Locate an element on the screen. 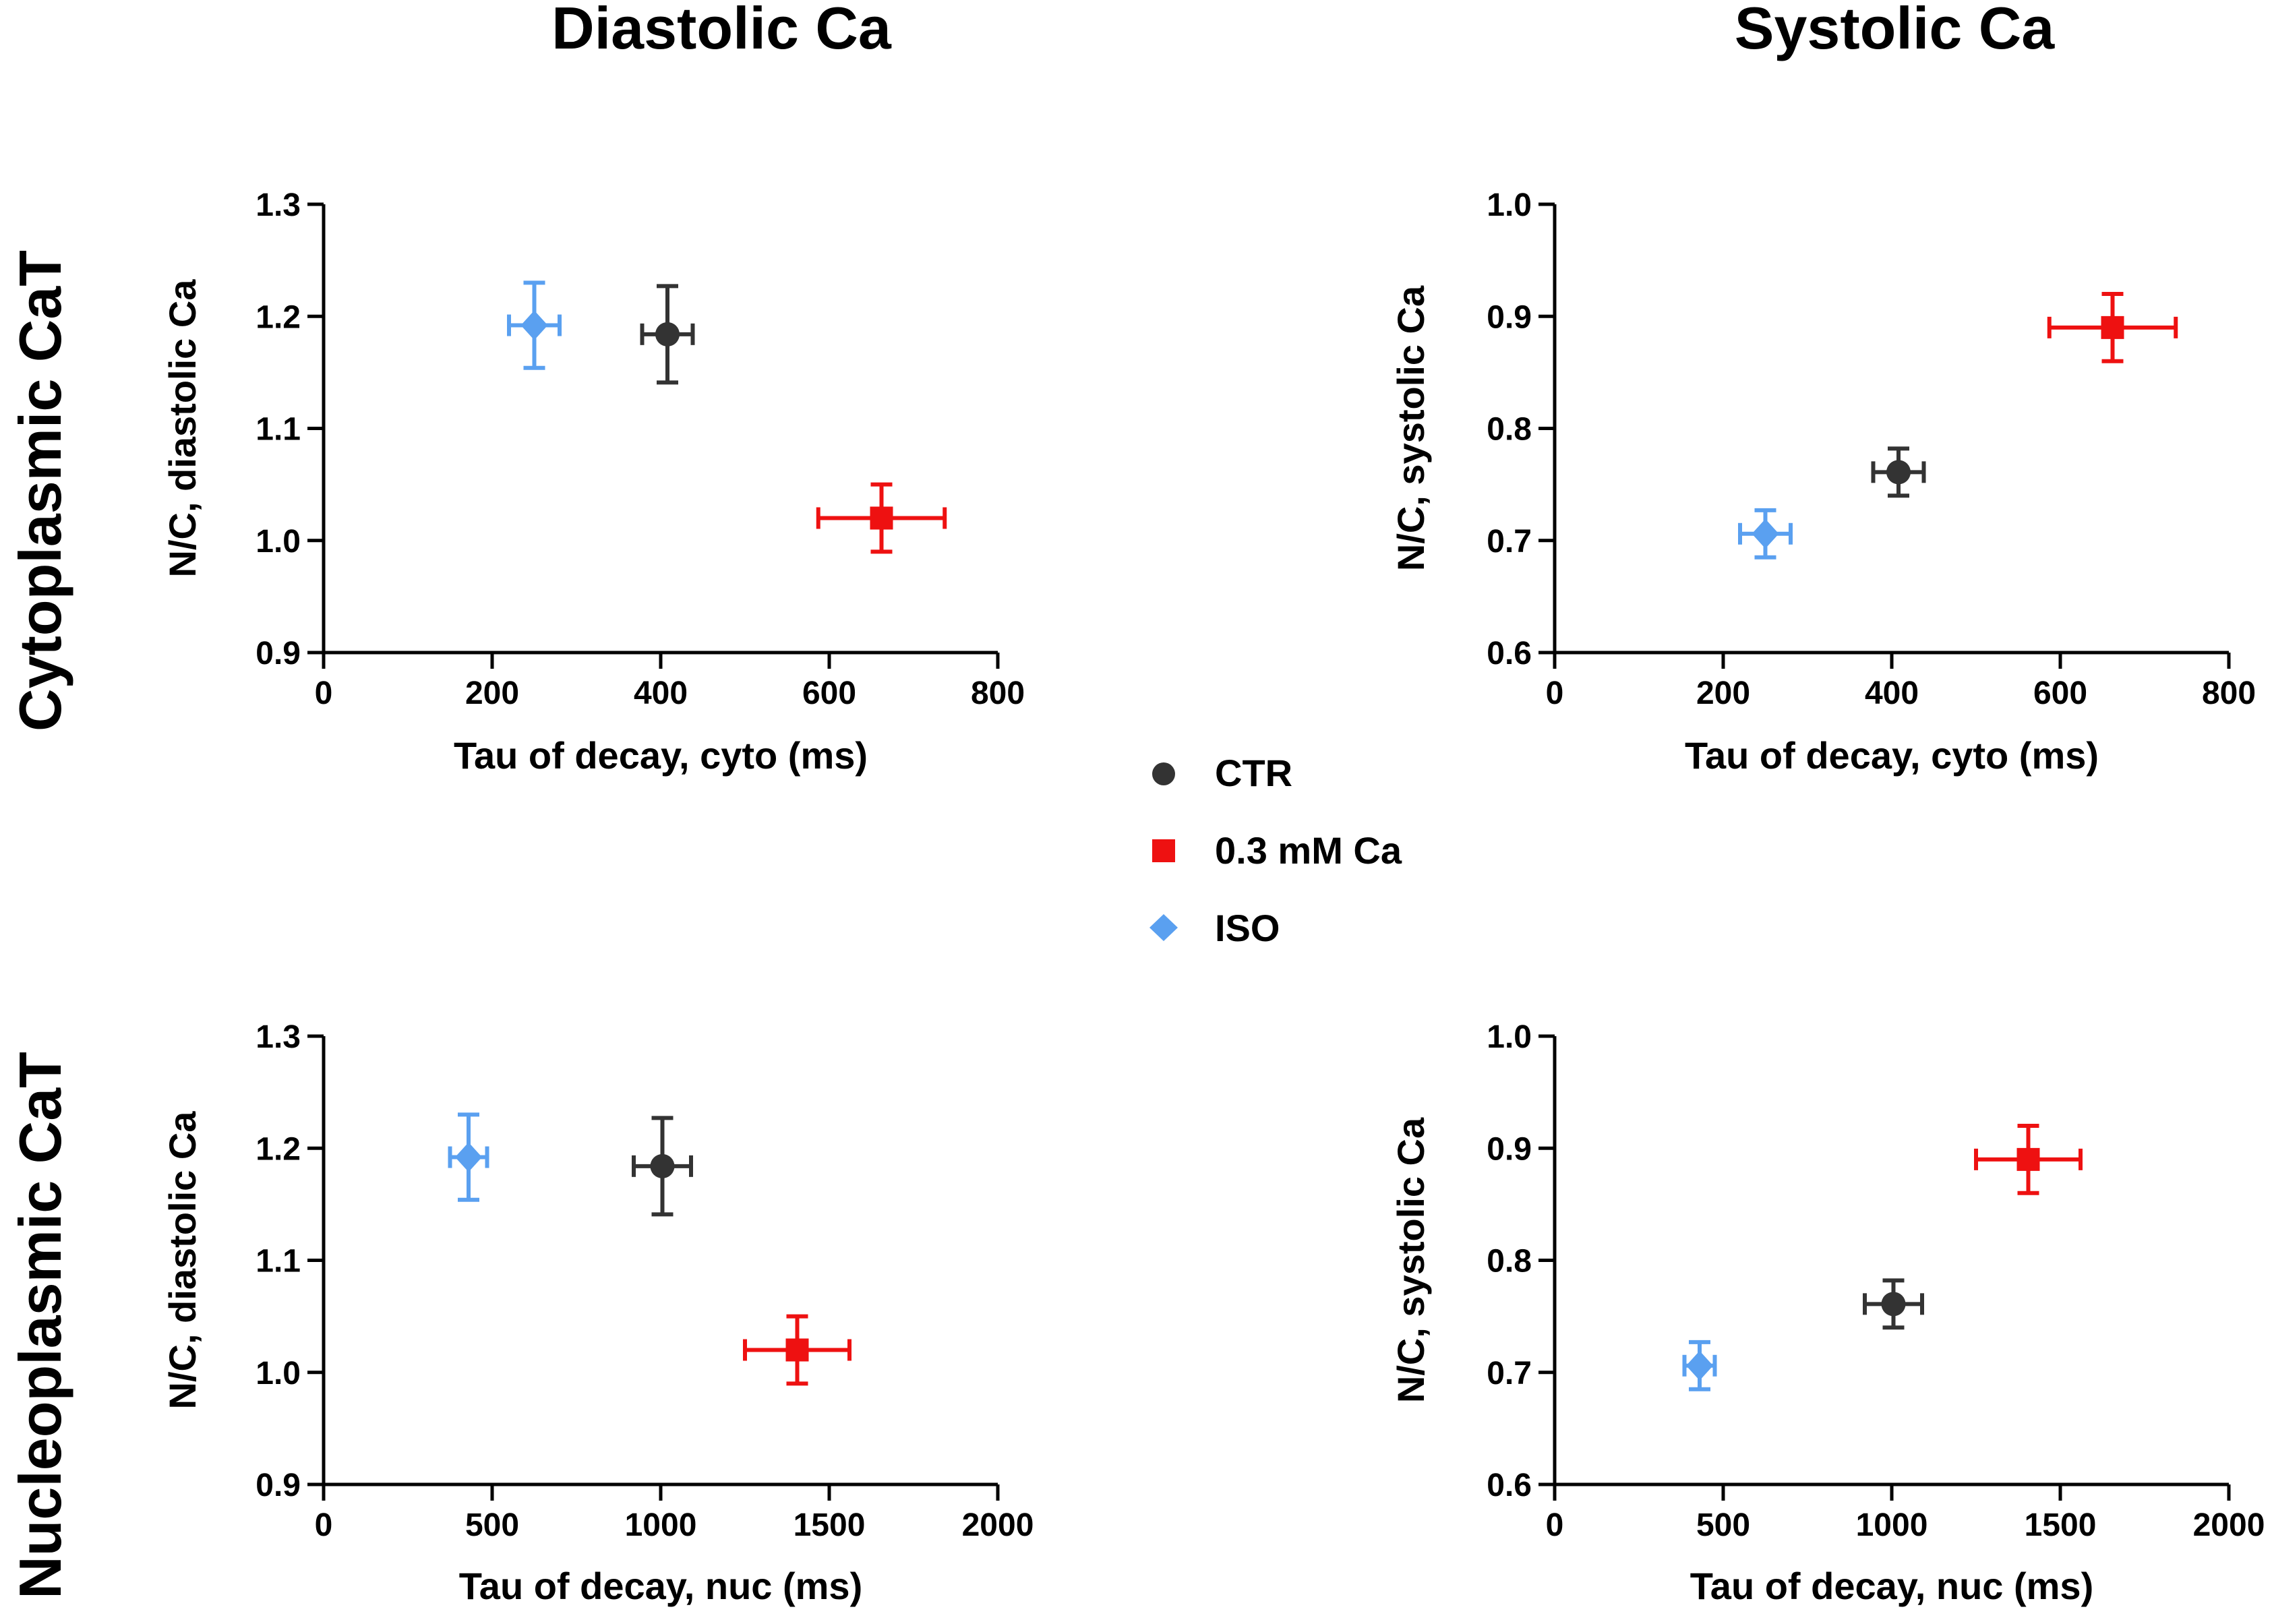  legend-marker-low-ca is located at coordinates (1163, 850).